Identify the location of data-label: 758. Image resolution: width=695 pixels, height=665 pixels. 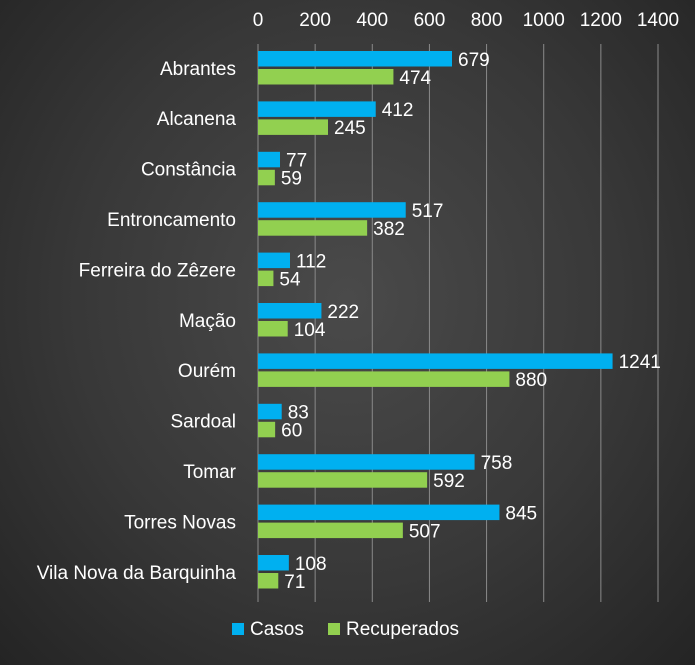
(497, 463).